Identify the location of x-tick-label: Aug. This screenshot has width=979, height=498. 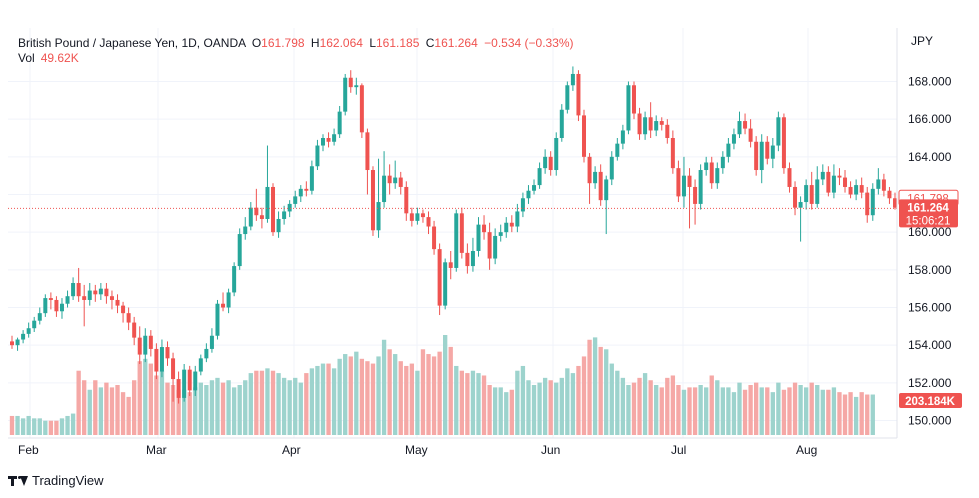
(806, 450).